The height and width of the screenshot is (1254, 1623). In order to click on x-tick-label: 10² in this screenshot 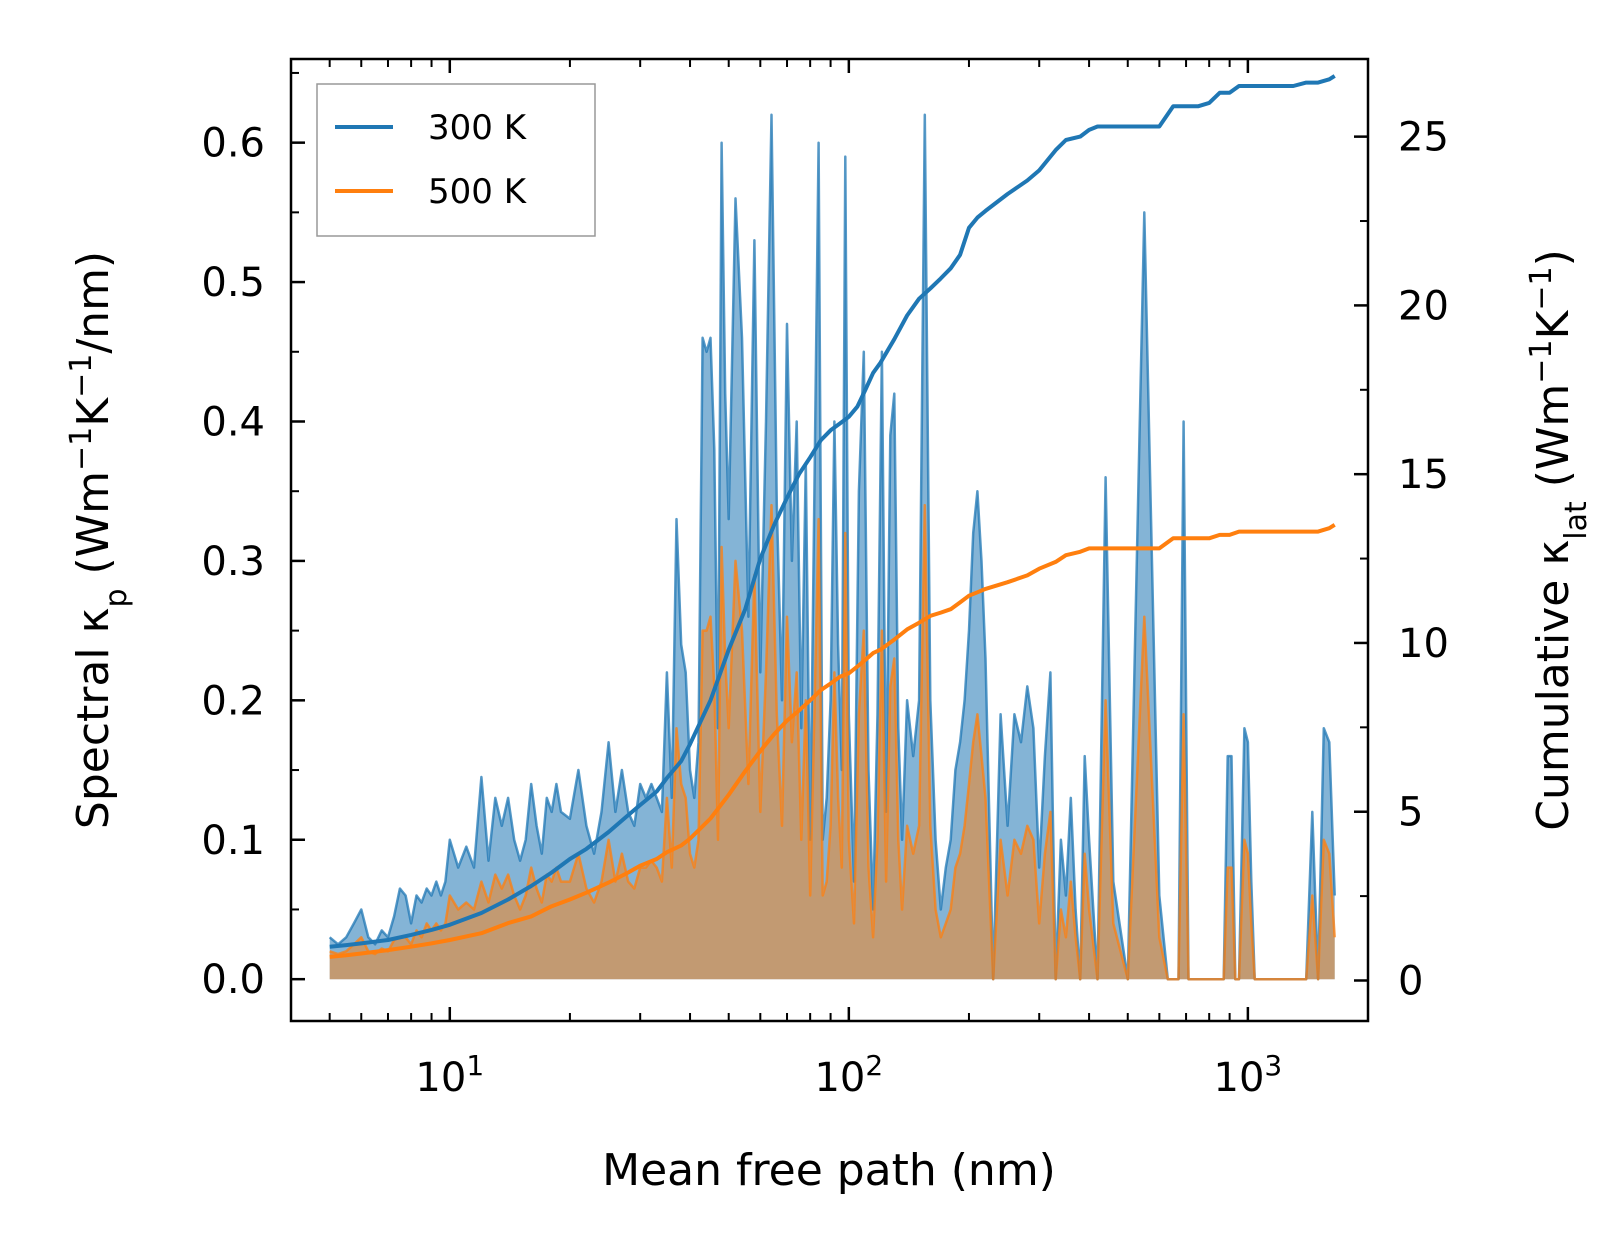, I will do `click(848, 1075)`.